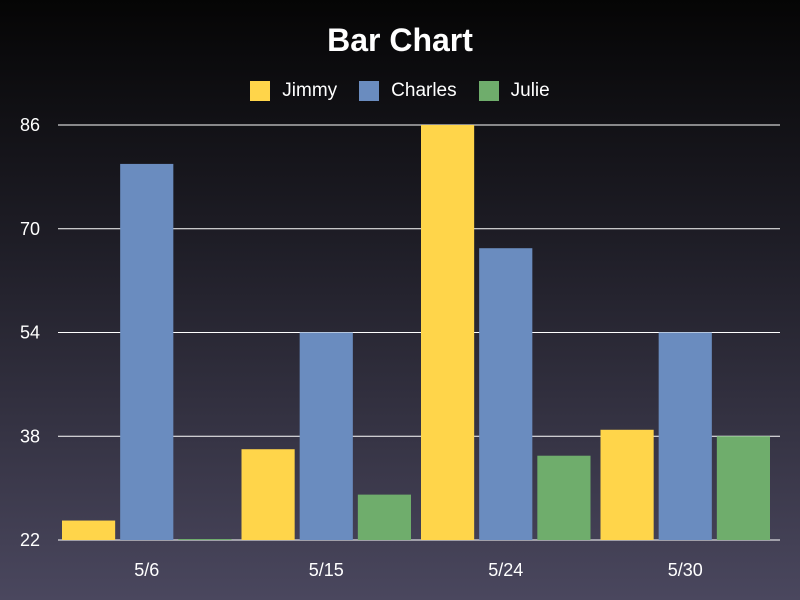 Image resolution: width=800 pixels, height=600 pixels. Describe the element at coordinates (30, 125) in the screenshot. I see `y-tick-label-86: 86` at that location.